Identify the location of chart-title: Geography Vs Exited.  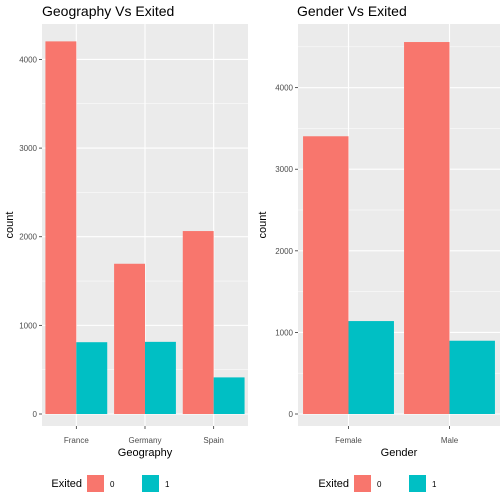
(108, 11).